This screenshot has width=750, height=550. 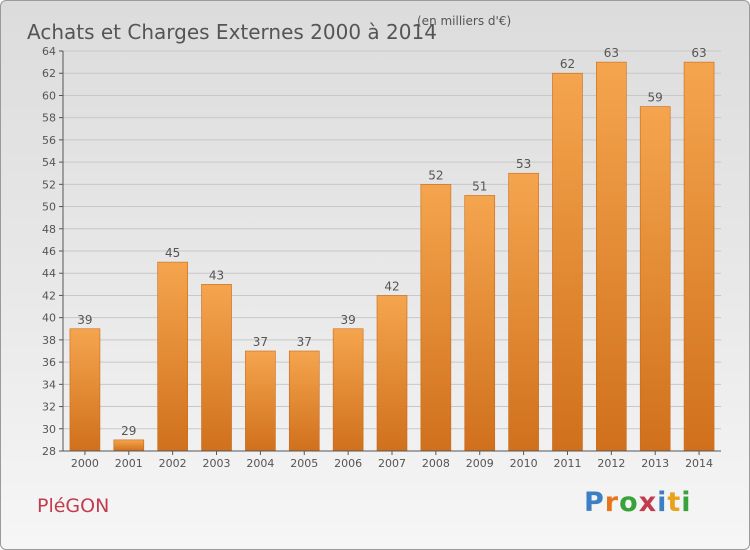 What do you see at coordinates (435, 175) in the screenshot?
I see `bar-value-label: 52` at bounding box center [435, 175].